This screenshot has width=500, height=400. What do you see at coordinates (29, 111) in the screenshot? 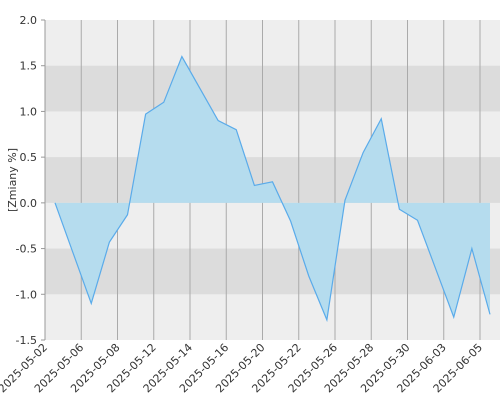
I see `y-tick-label: 1.0` at bounding box center [29, 111].